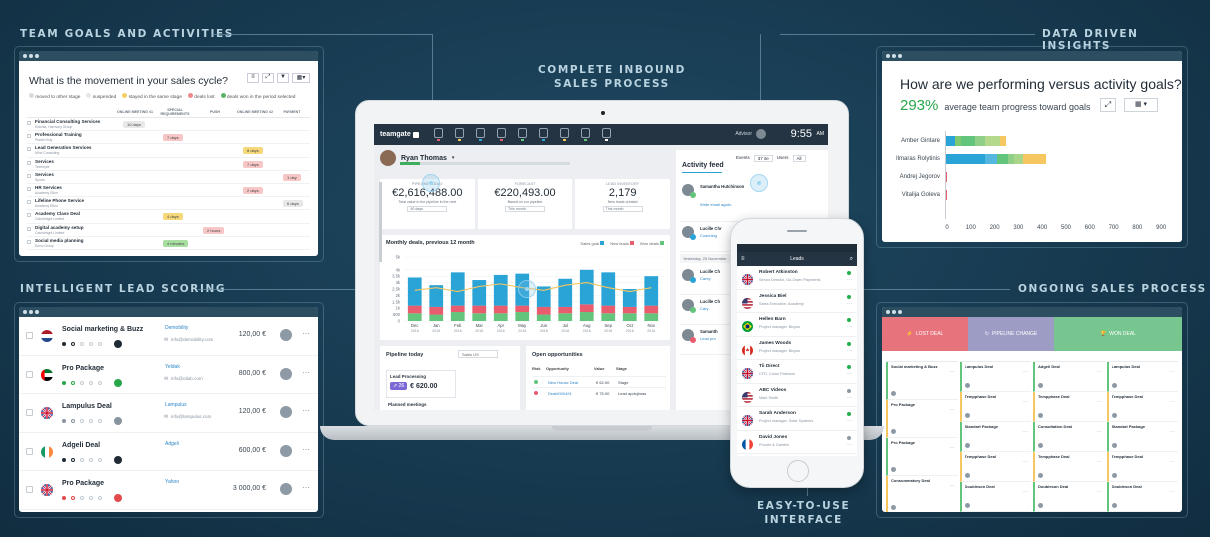 Image resolution: width=1210 pixels, height=537 pixels. I want to click on deal-name: Lead Generation Services, so click(63, 148).